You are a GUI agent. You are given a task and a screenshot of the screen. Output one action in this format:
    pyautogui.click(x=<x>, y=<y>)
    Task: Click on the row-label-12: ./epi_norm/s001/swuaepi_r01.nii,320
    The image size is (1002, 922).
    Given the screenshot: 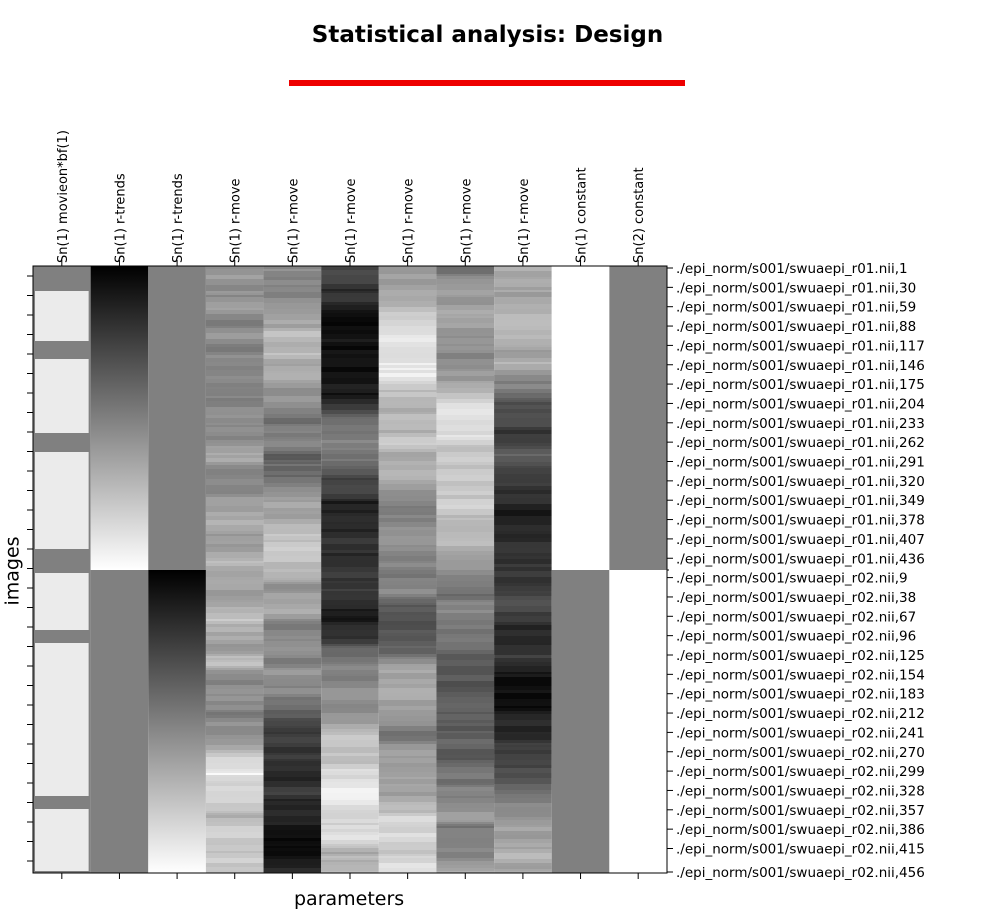 What is the action you would take?
    pyautogui.click(x=800, y=482)
    